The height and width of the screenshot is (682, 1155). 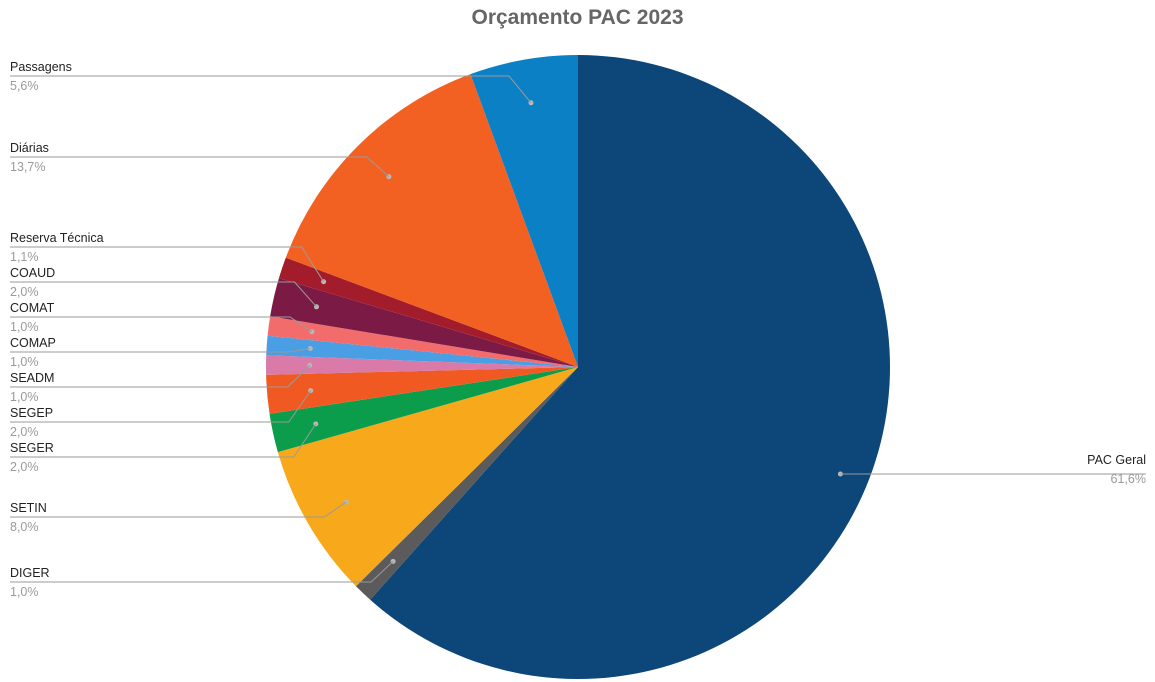 I want to click on slice-segep, so click(x=422, y=390).